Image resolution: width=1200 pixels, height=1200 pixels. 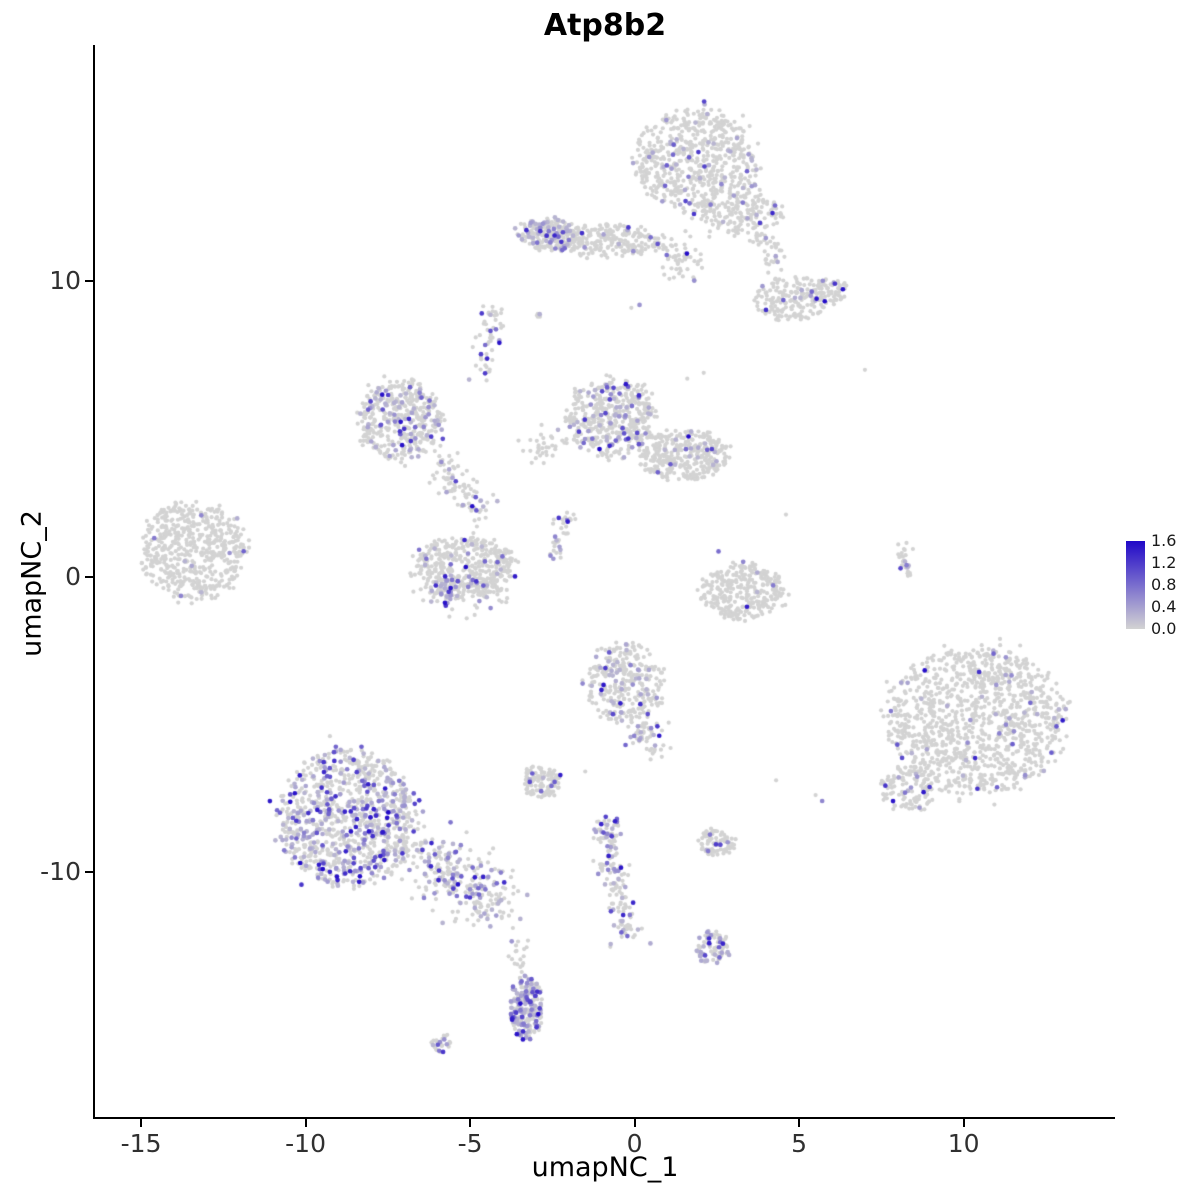 What do you see at coordinates (634, 1143) in the screenshot?
I see `x-tick-label: 0` at bounding box center [634, 1143].